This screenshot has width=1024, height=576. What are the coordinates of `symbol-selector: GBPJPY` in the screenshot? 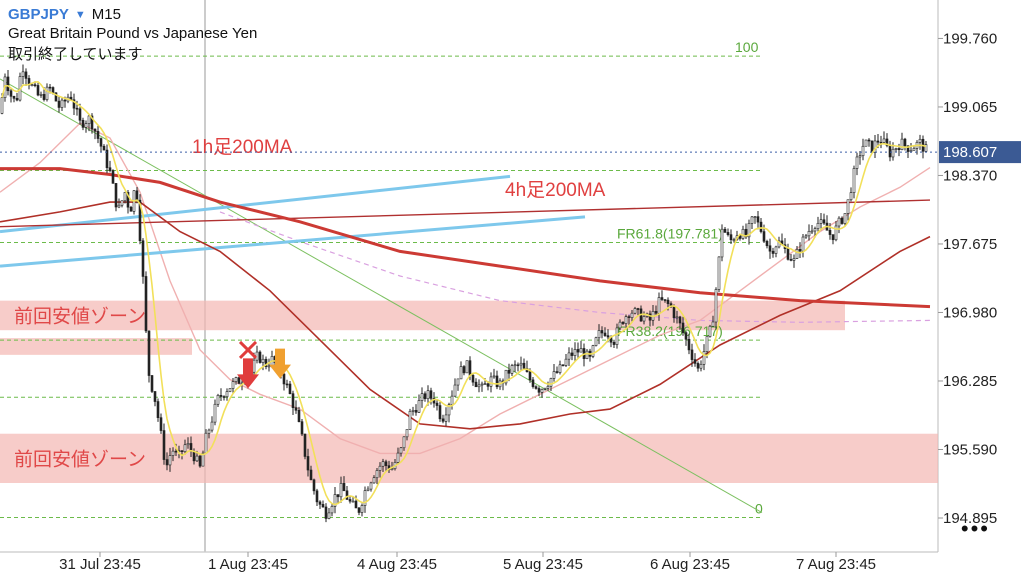 It's located at (38, 14).